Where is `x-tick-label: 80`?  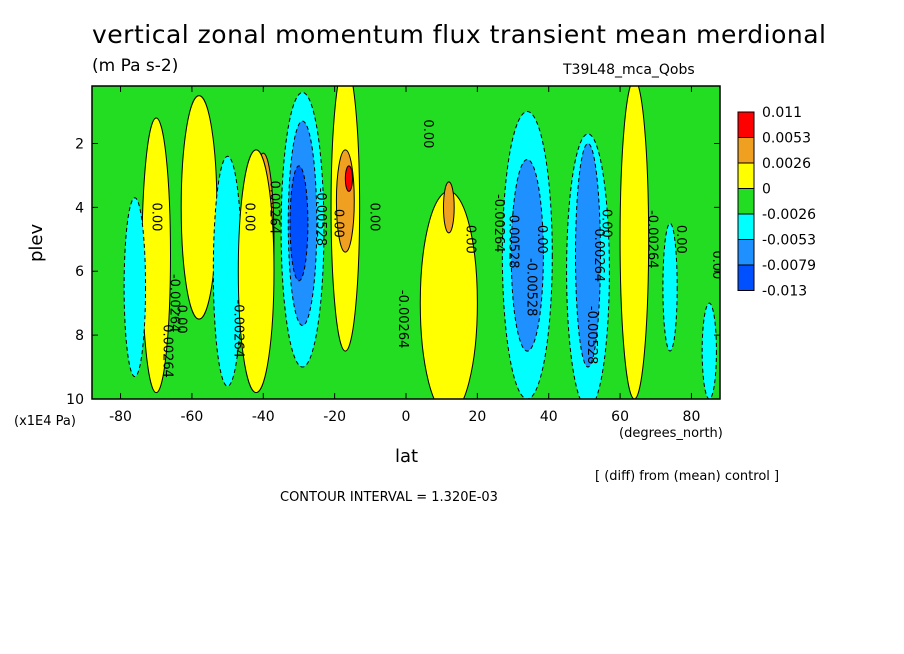 x-tick-label: 80 is located at coordinates (692, 417).